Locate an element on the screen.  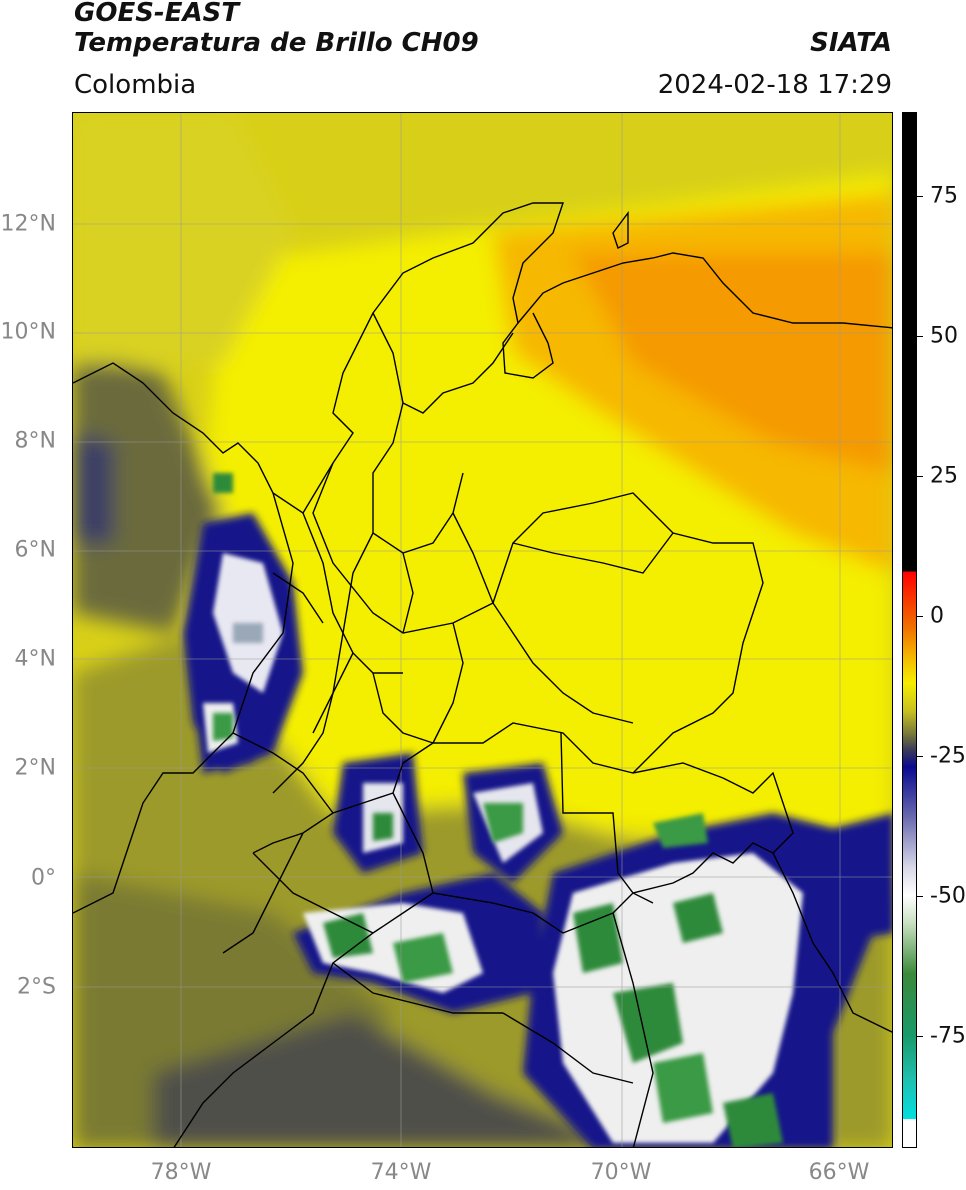
org-label: SIATA is located at coordinates (851, 43).